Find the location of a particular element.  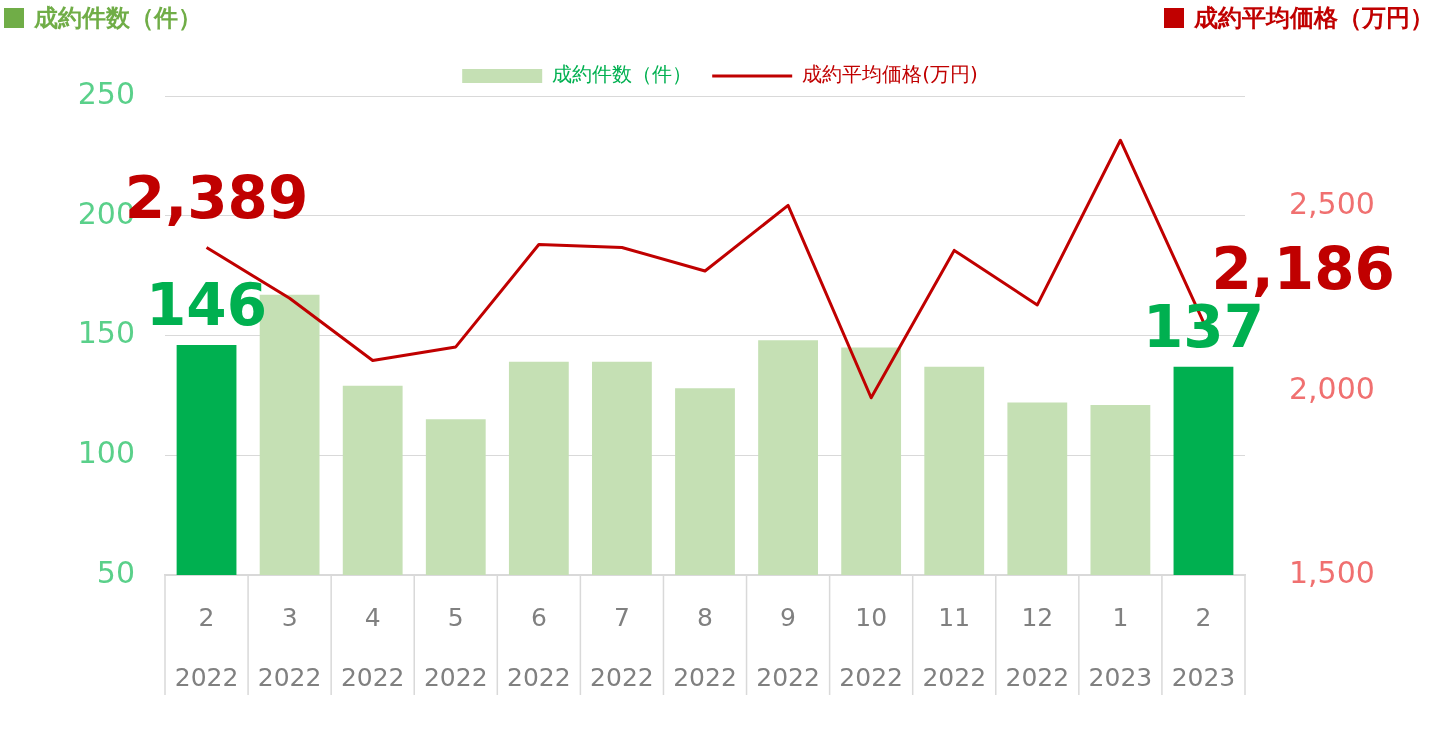

category-label: 2 2022 is located at coordinates (206, 647).